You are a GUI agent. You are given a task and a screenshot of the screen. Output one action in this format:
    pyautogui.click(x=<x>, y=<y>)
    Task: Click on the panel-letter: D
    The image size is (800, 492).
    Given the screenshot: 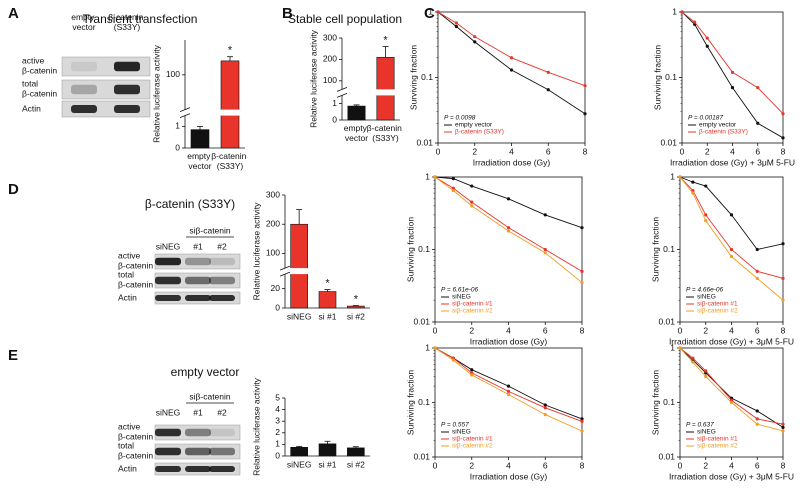 What is the action you would take?
    pyautogui.click(x=13, y=189)
    